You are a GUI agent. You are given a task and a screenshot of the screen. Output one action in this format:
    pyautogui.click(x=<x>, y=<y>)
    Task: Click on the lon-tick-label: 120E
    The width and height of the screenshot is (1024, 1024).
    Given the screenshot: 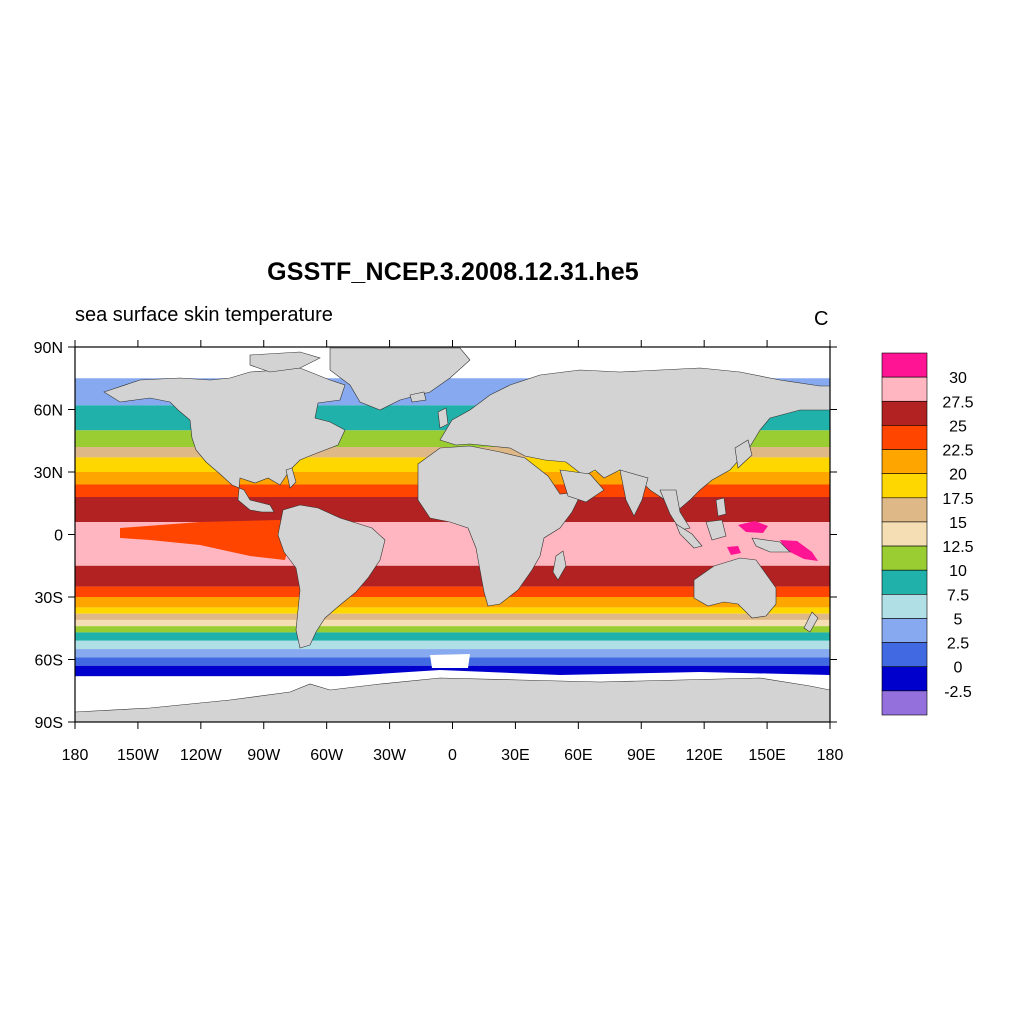 What is the action you would take?
    pyautogui.click(x=703, y=755)
    